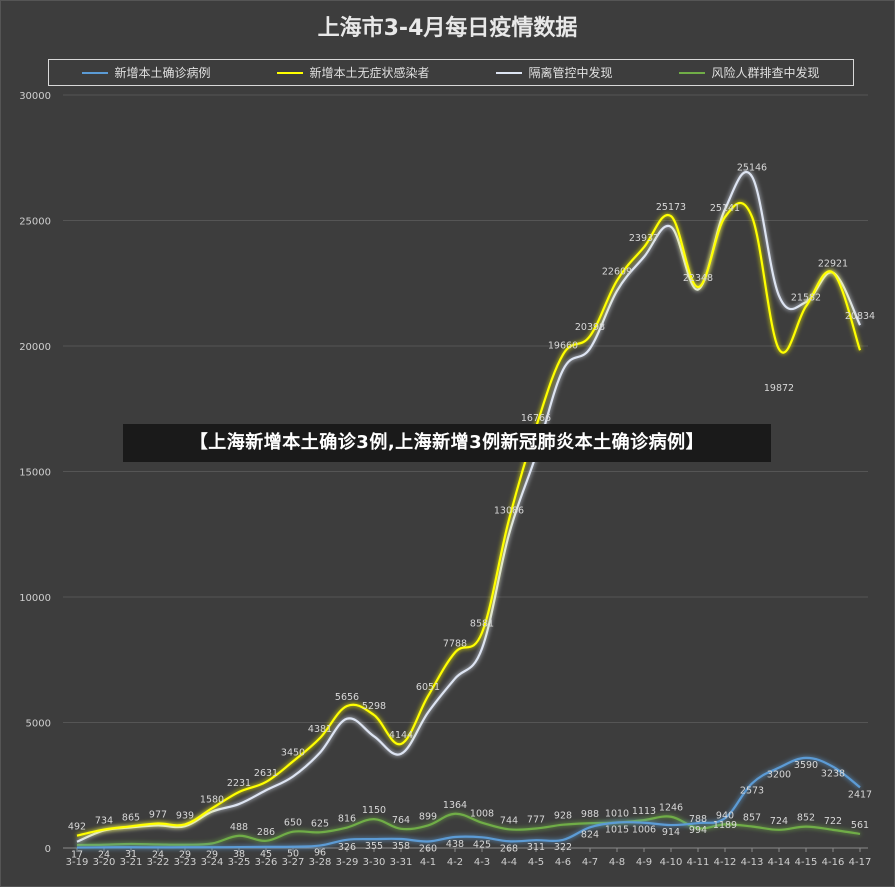 The width and height of the screenshot is (895, 887). Describe the element at coordinates (779, 862) in the screenshot. I see `x-tick-label: 4-14` at that location.